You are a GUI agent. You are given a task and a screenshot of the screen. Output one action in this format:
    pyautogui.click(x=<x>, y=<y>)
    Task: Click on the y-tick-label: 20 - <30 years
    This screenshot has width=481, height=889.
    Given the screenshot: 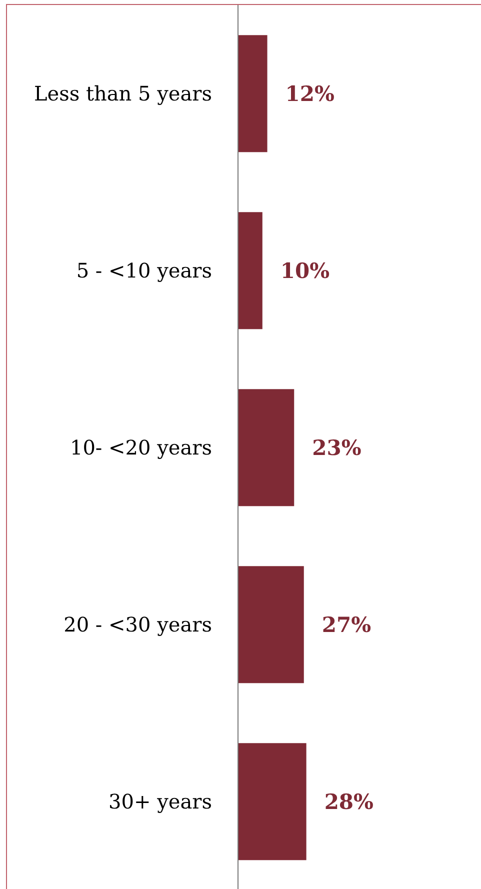 What is the action you would take?
    pyautogui.click(x=138, y=624)
    